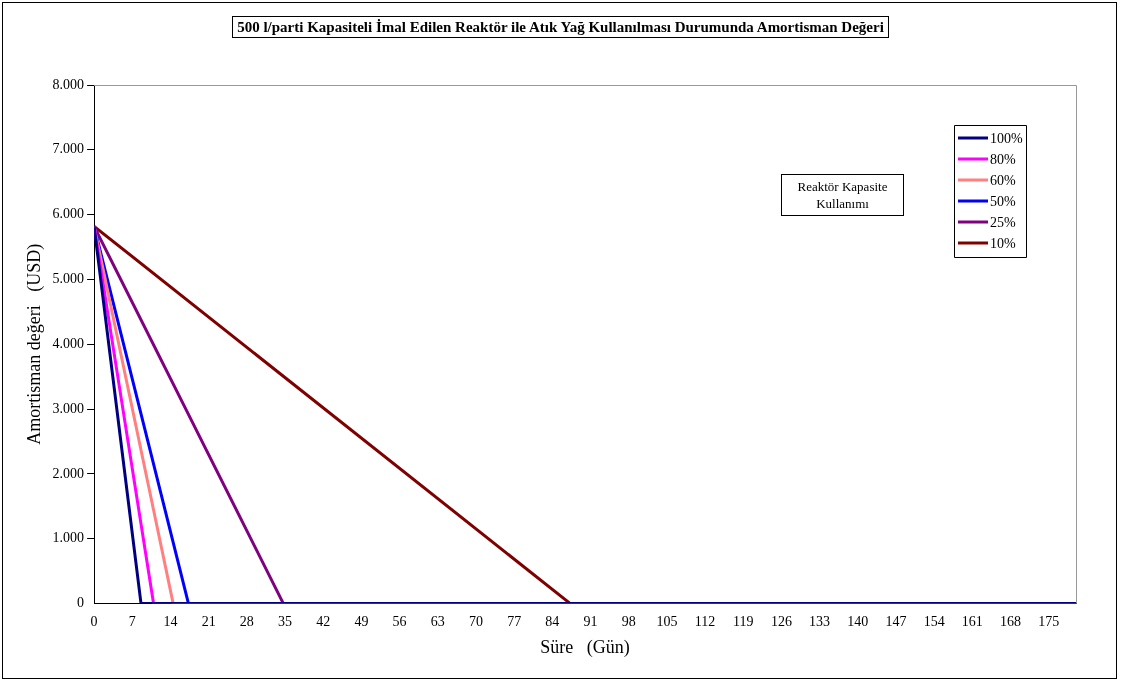 The width and height of the screenshot is (1121, 683). What do you see at coordinates (1003, 222) in the screenshot?
I see `legend-label: 25%` at bounding box center [1003, 222].